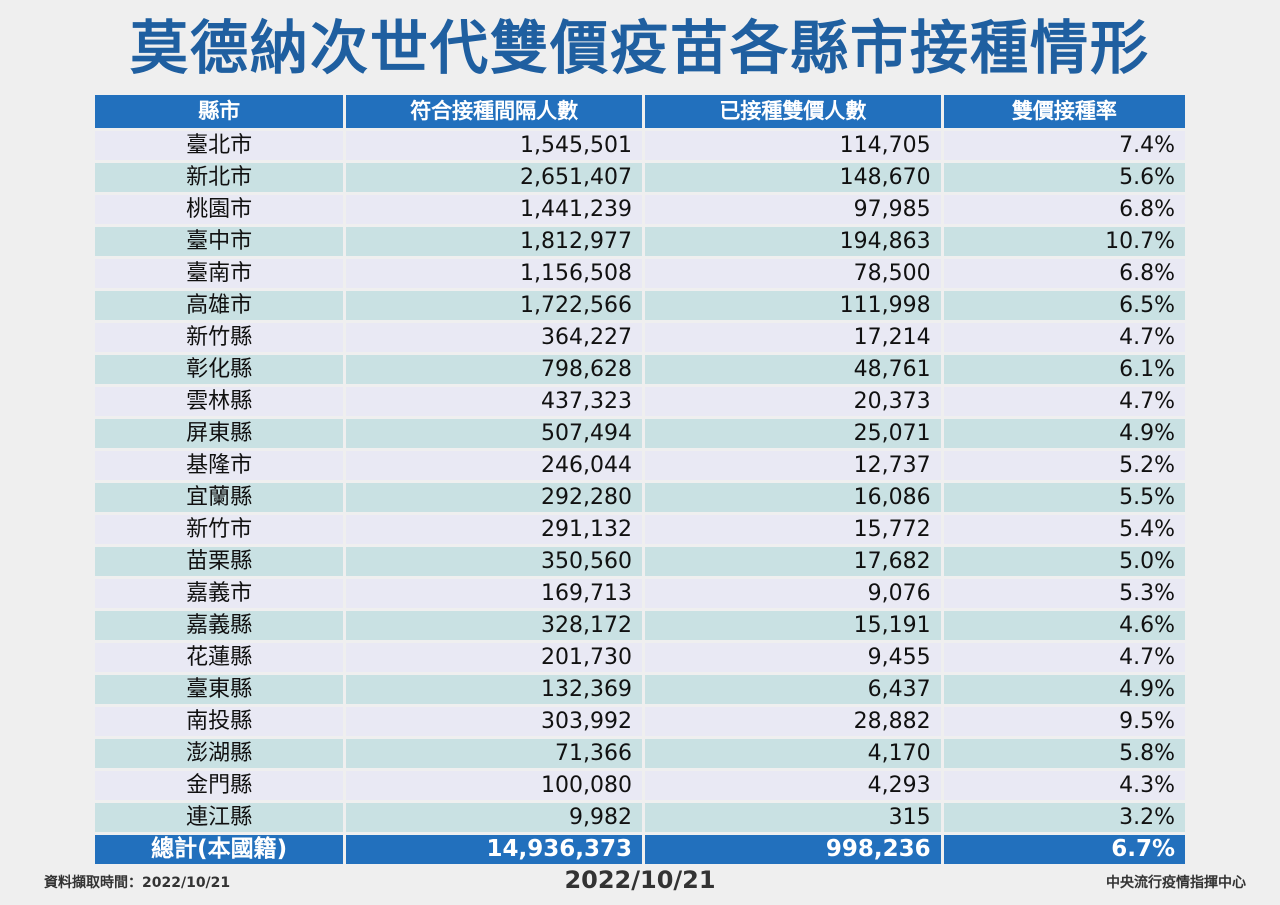  What do you see at coordinates (219, 625) in the screenshot?
I see `county-cell: 嘉義縣` at bounding box center [219, 625].